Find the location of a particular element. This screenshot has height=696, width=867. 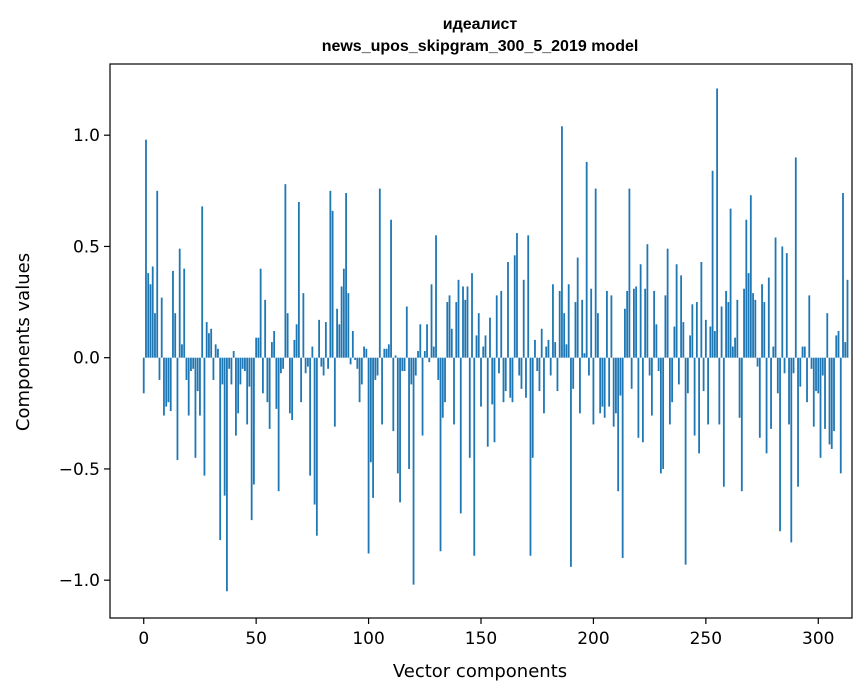

chart-title-line2: news_upos_skipgram_300_5_2019 model is located at coordinates (480, 46).